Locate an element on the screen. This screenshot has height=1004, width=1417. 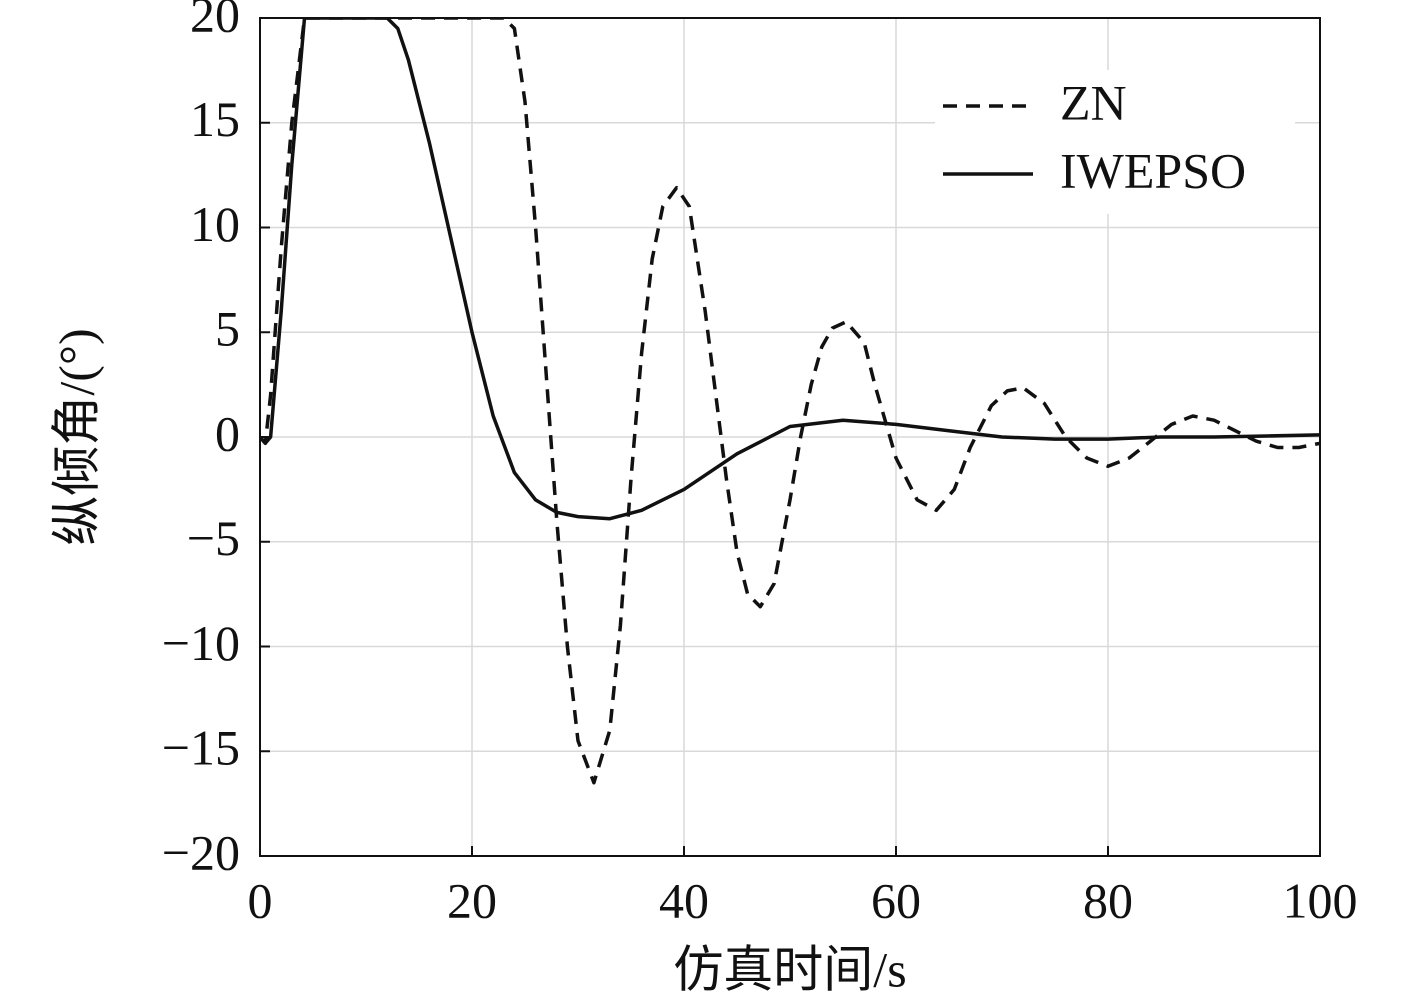
y-tick-label: −20 is located at coordinates (201, 852).